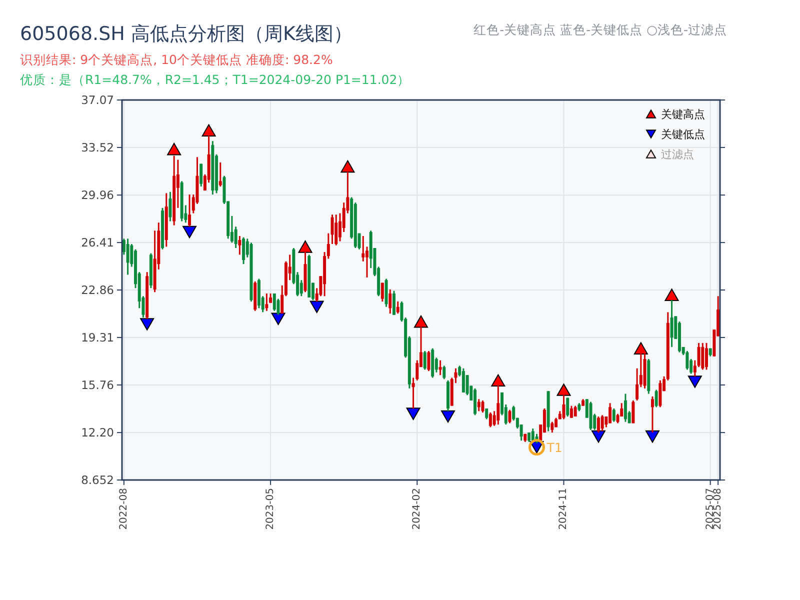 The width and height of the screenshot is (800, 600). What do you see at coordinates (186, 34) in the screenshot?
I see `title: 605068.SH 高低点分析图（周K线图）` at bounding box center [186, 34].